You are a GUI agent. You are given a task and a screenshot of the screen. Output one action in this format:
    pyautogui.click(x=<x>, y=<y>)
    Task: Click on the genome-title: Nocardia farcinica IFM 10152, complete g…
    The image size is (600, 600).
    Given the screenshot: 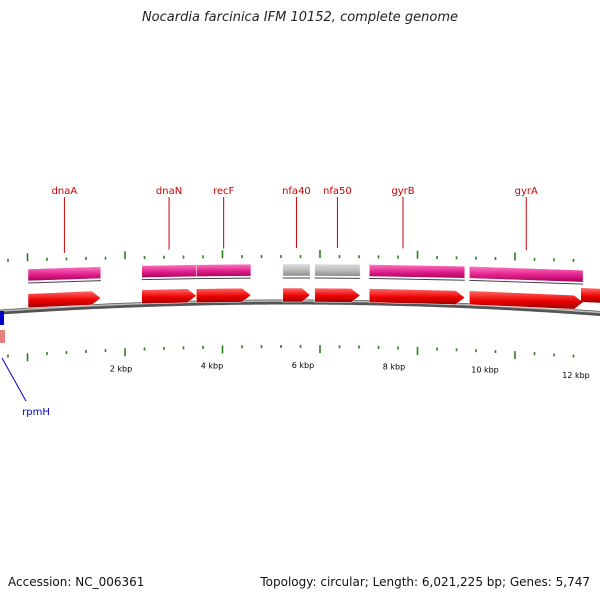 What is the action you would take?
    pyautogui.click(x=300, y=17)
    